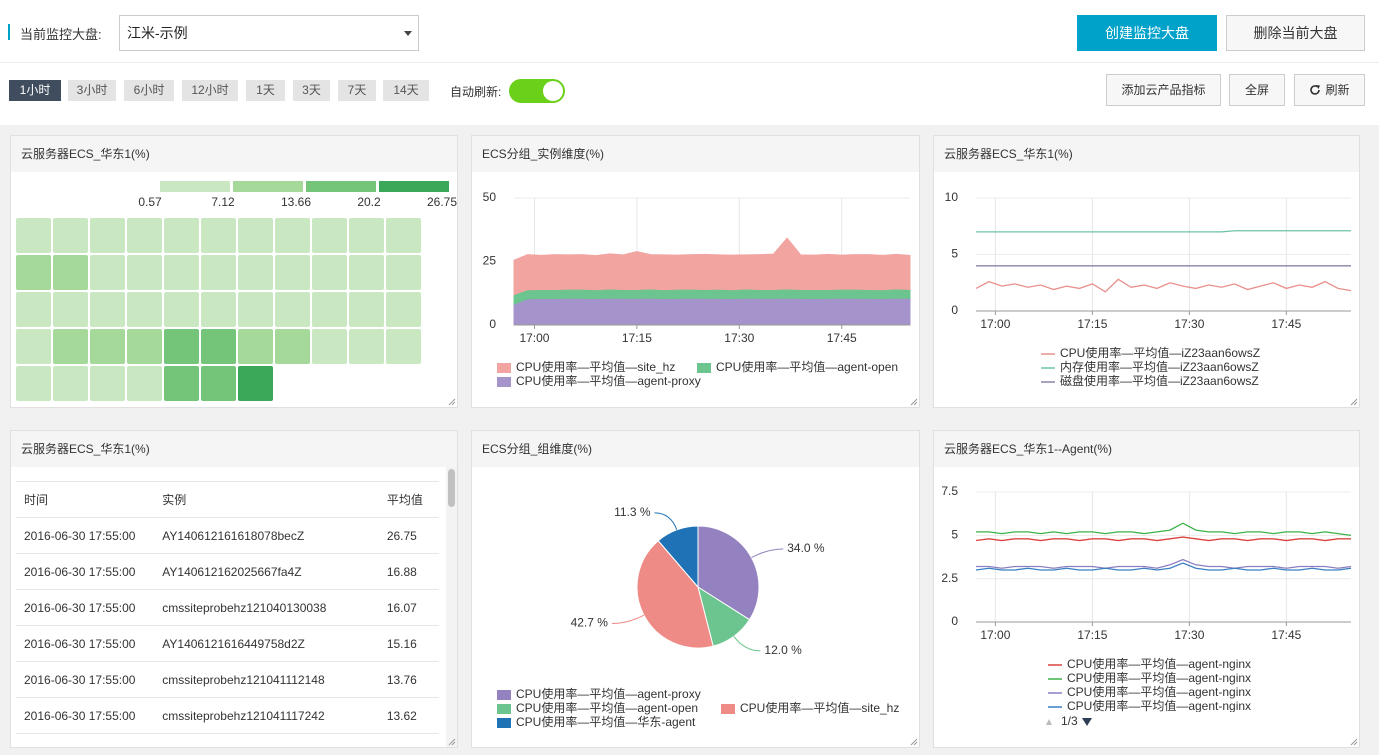 This screenshot has height=755, width=1379. What do you see at coordinates (490, 261) in the screenshot?
I see `y-tick-label: 25` at bounding box center [490, 261].